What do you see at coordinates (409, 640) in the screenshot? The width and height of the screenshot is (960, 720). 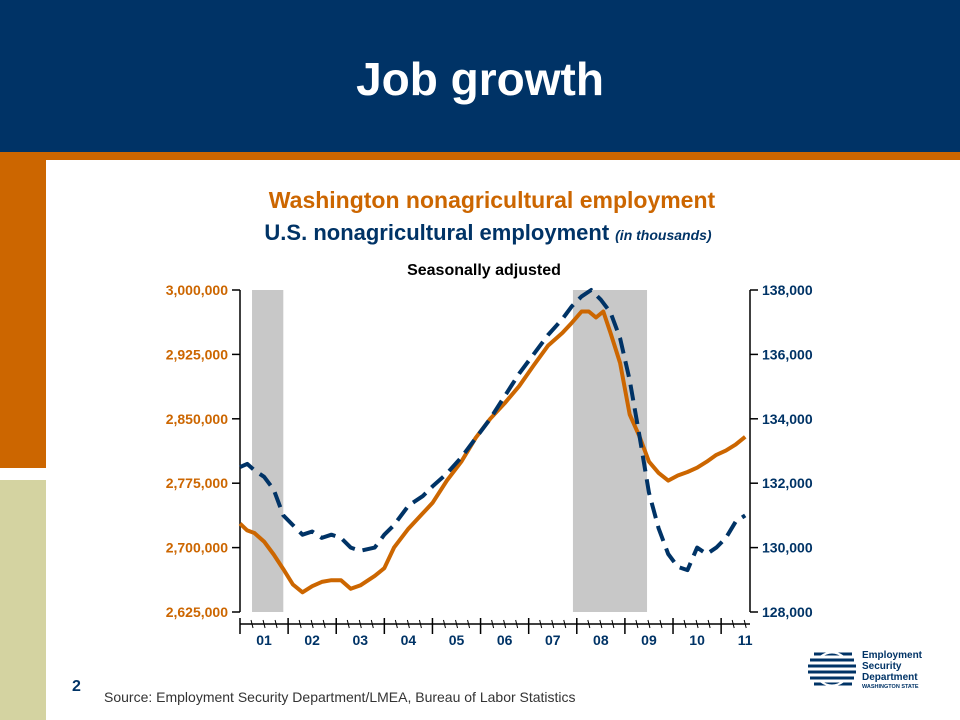 I see `x-tick-label: 04` at bounding box center [409, 640].